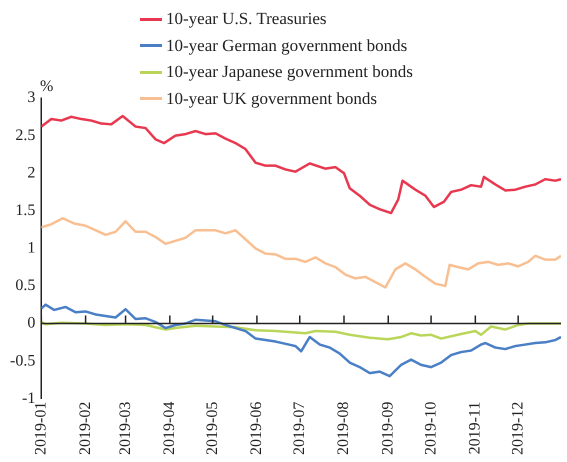 This screenshot has width=567, height=462. Describe the element at coordinates (272, 98) in the screenshot. I see `legend-label: 10-year UK government bonds` at that location.